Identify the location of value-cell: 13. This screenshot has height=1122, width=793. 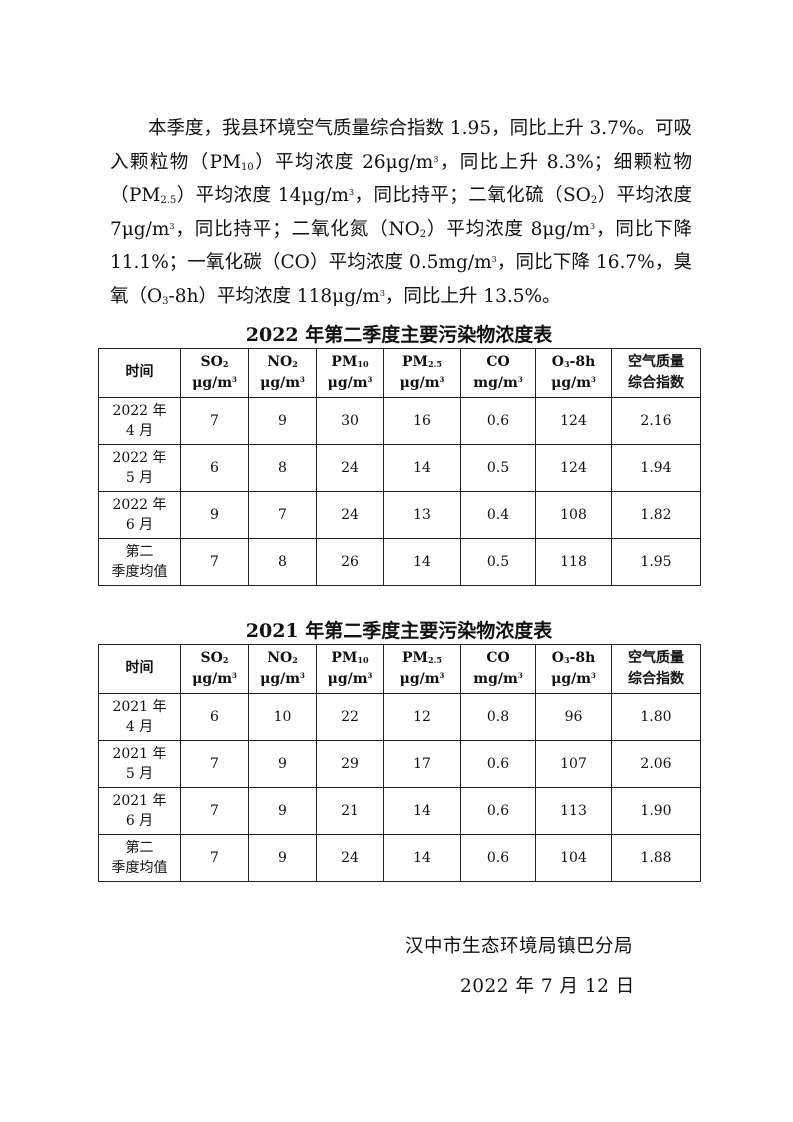
(422, 514).